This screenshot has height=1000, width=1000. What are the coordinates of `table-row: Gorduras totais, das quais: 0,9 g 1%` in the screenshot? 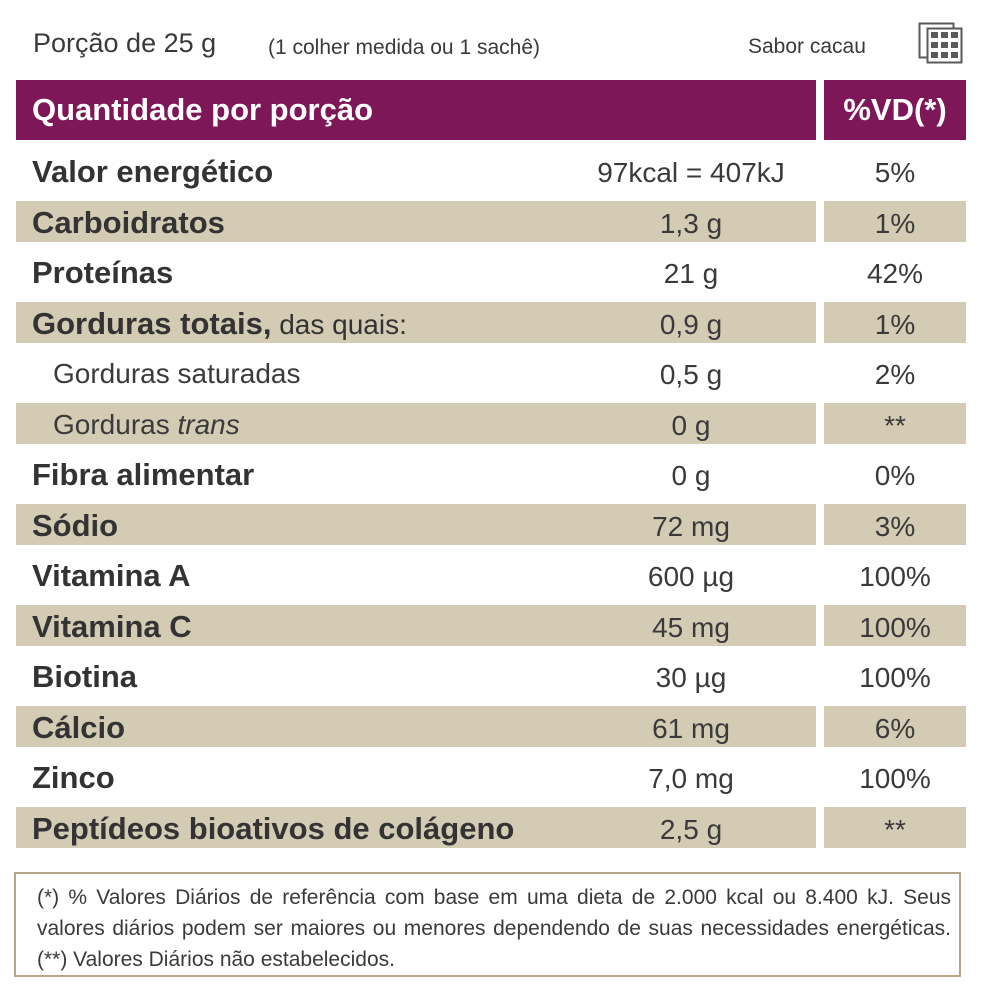 It's located at (491, 325).